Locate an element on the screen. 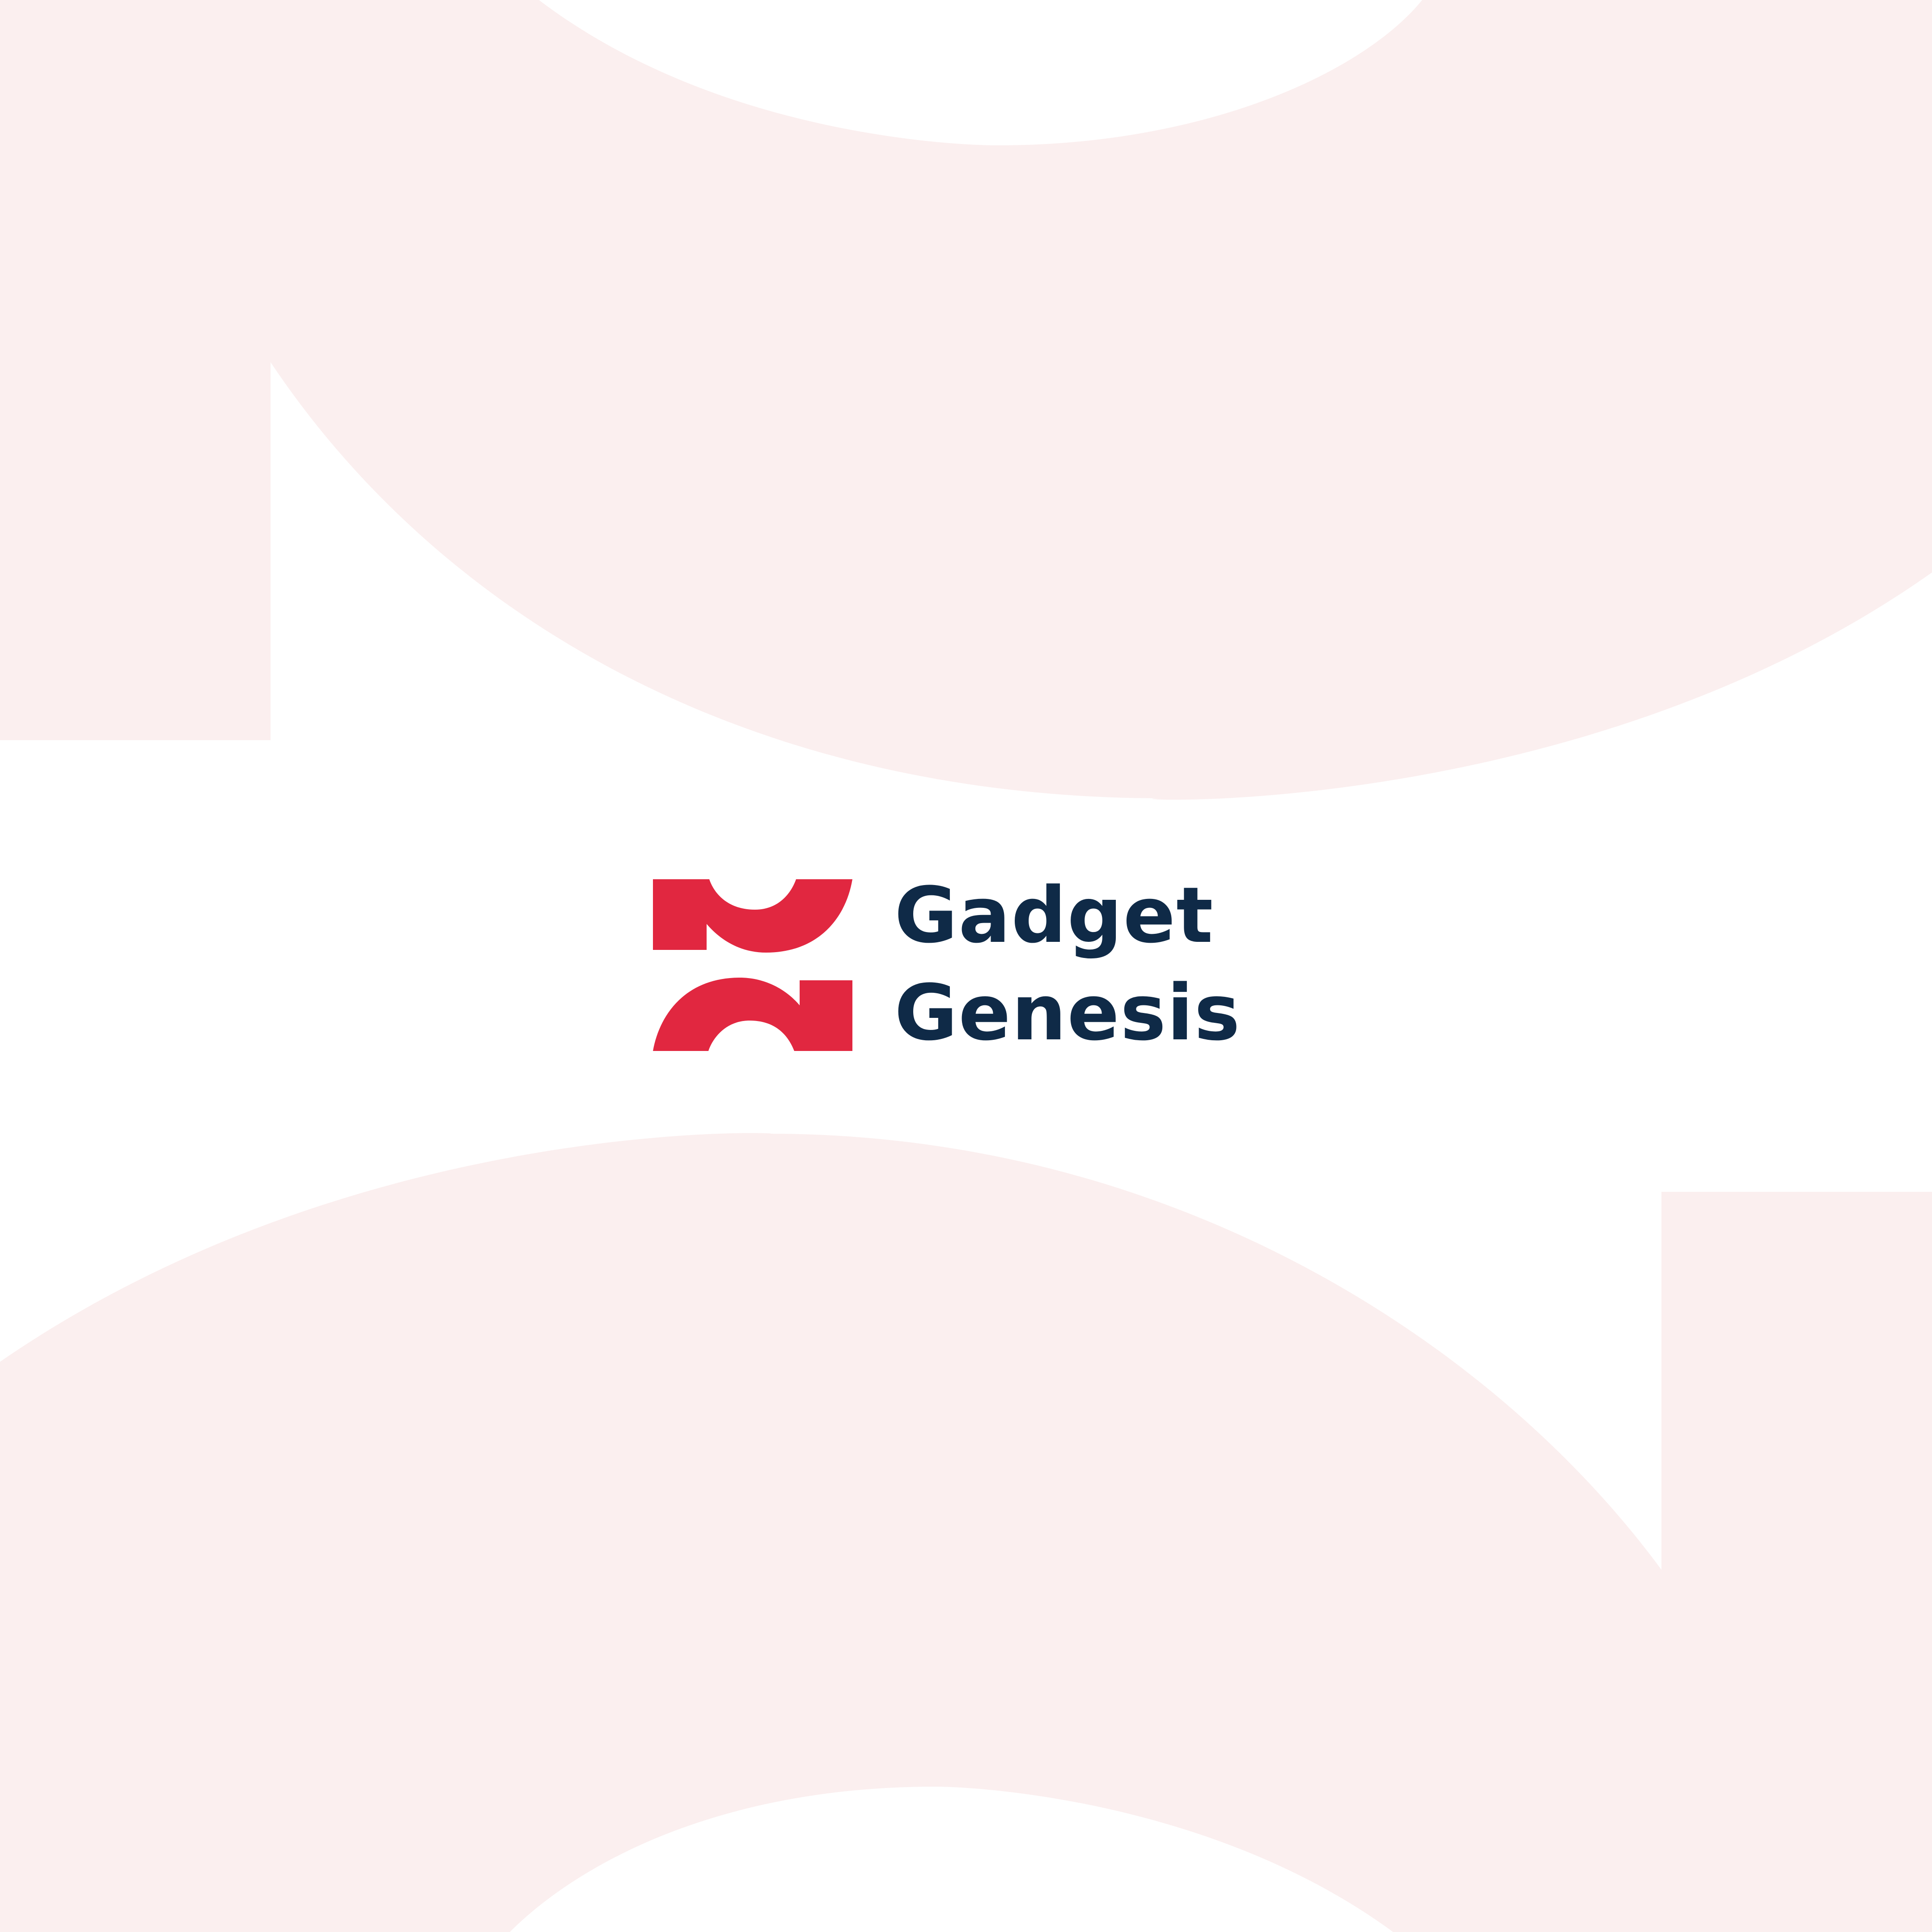 Image resolution: width=1932 pixels, height=1932 pixels. logo-mark-top-piece is located at coordinates (752, 916).